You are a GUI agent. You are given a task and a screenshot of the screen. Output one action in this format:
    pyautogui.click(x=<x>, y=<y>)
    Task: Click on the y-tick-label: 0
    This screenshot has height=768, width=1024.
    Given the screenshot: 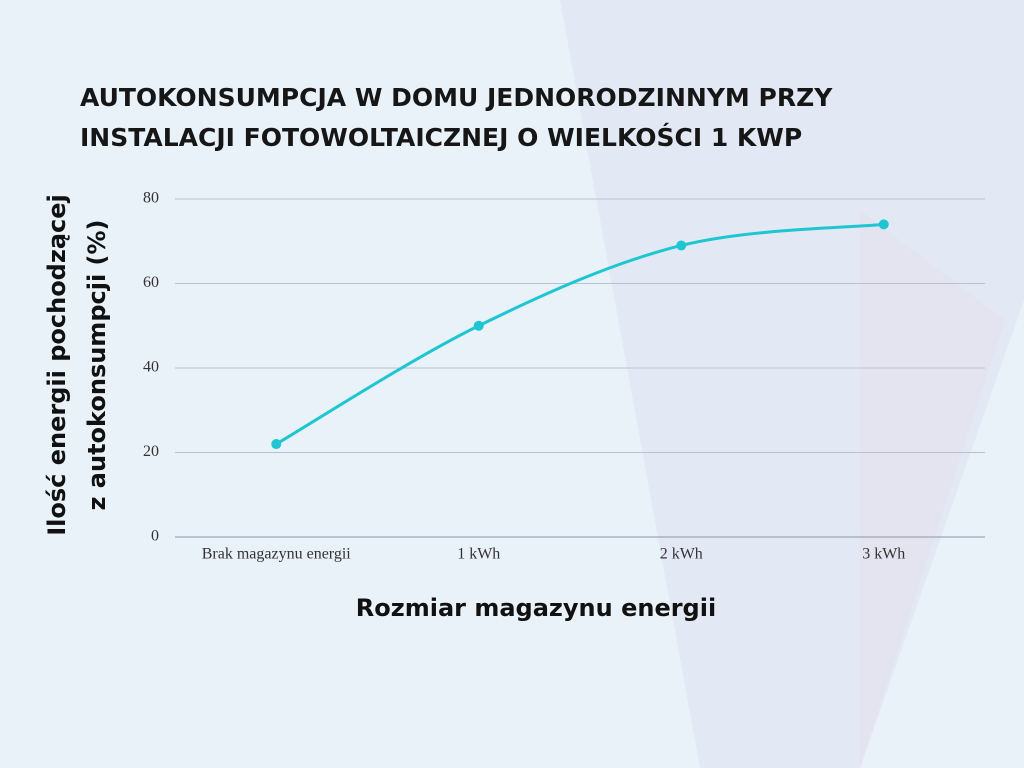 What is the action you would take?
    pyautogui.click(x=155, y=536)
    